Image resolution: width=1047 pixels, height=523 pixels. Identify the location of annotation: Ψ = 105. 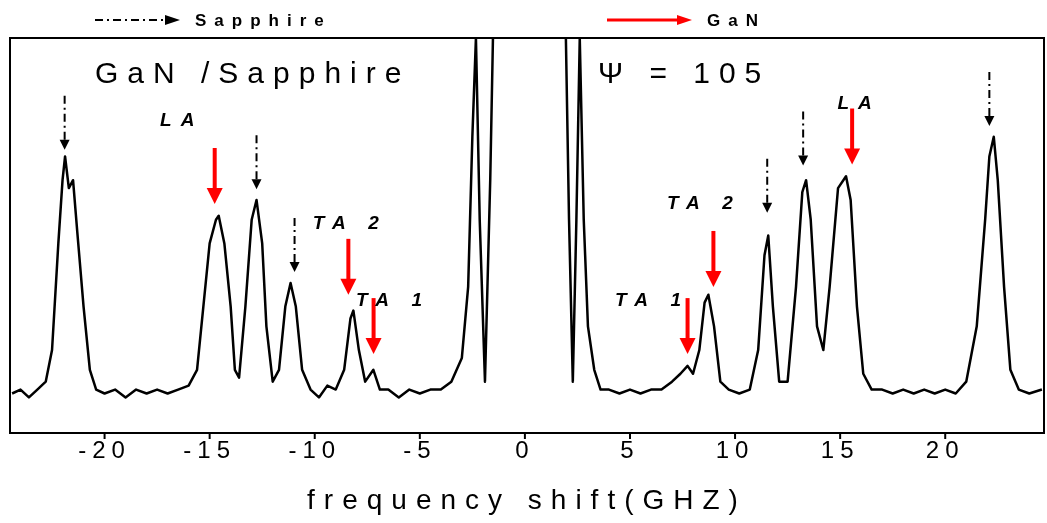
(684, 72).